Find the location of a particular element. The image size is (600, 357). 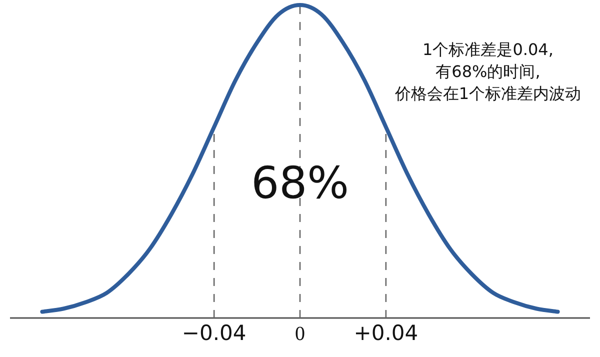

annotation: 1个标准差是0.04, 有68%的时间, 价格会在1个标准差内波动 is located at coordinates (488, 71).